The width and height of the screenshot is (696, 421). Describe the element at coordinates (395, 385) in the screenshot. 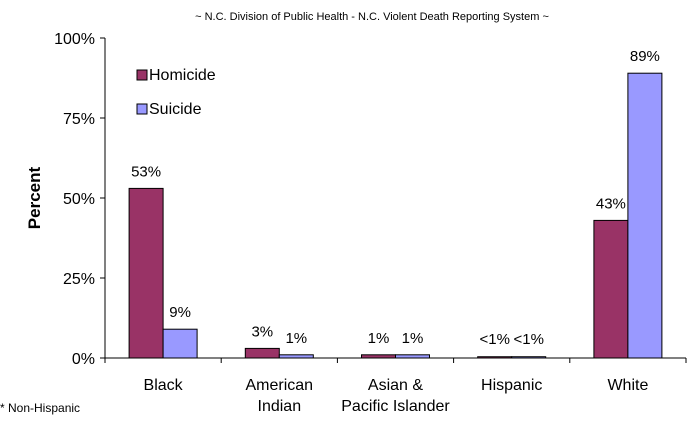

I see `x-tick-label: Asian &` at that location.